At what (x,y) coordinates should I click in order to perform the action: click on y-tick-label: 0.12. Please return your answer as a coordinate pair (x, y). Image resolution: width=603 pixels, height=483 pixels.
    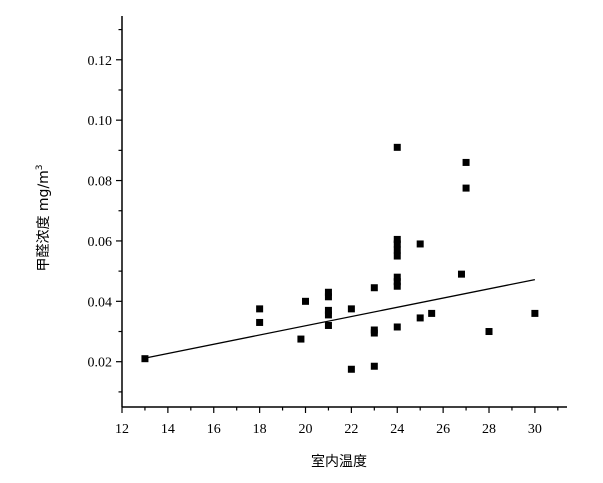
    Looking at the image, I should click on (100, 61).